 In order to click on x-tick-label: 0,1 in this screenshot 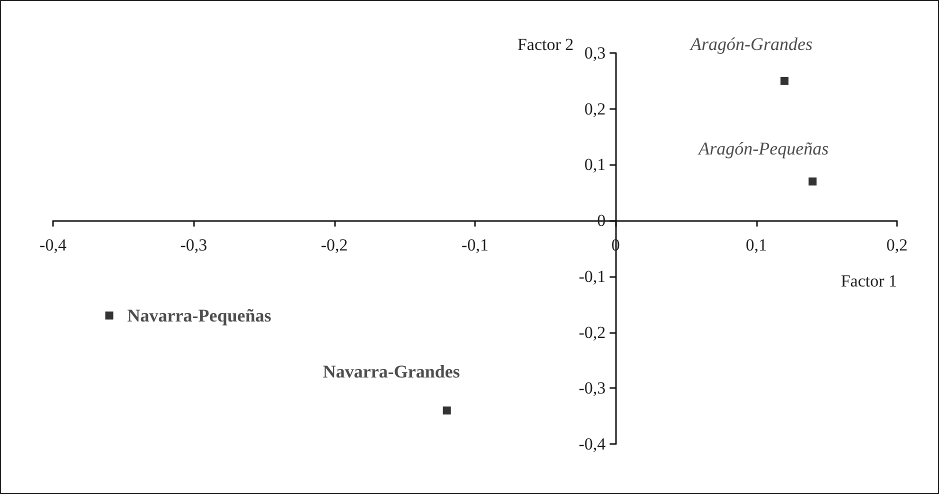, I will do `click(756, 245)`.